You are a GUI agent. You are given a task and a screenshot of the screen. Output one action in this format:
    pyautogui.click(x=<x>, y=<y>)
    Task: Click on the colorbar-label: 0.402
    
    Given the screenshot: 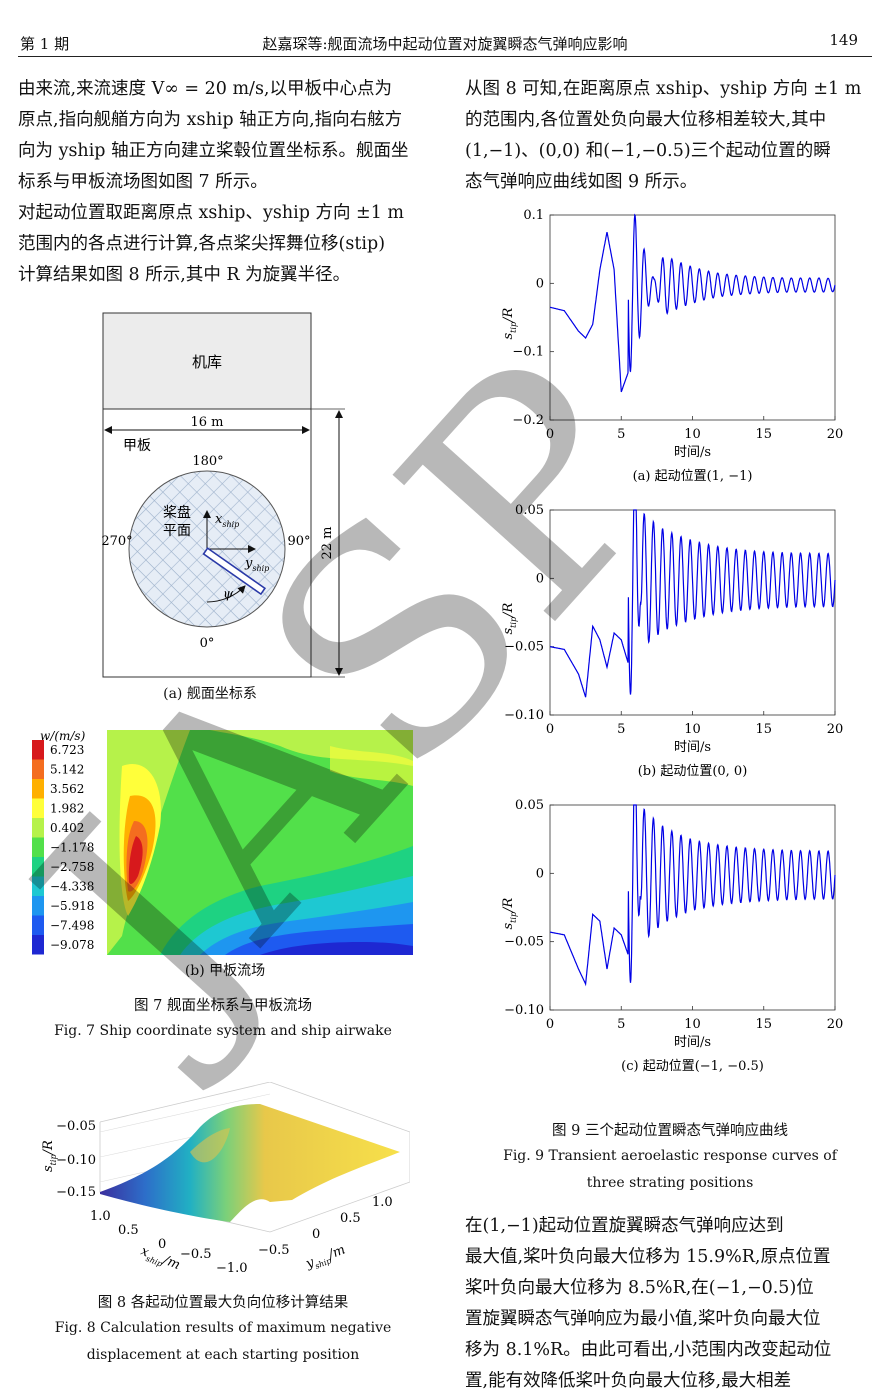 What is the action you would take?
    pyautogui.click(x=67, y=828)
    